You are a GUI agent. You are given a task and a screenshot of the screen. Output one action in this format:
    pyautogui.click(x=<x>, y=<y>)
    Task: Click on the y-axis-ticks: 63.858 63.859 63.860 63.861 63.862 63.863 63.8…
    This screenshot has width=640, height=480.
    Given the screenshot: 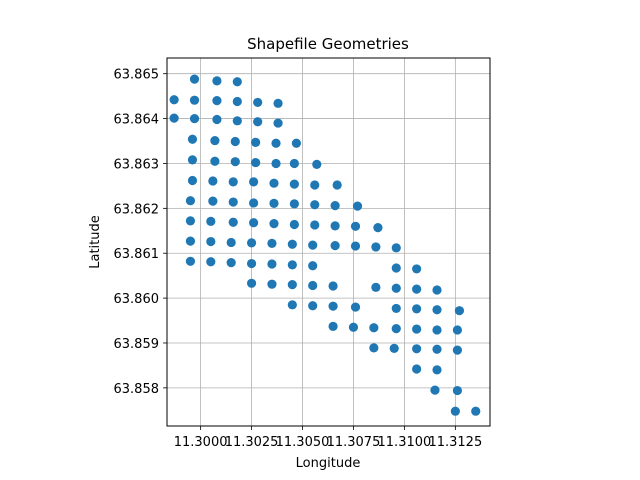 What is the action you would take?
    pyautogui.click(x=140, y=232)
    